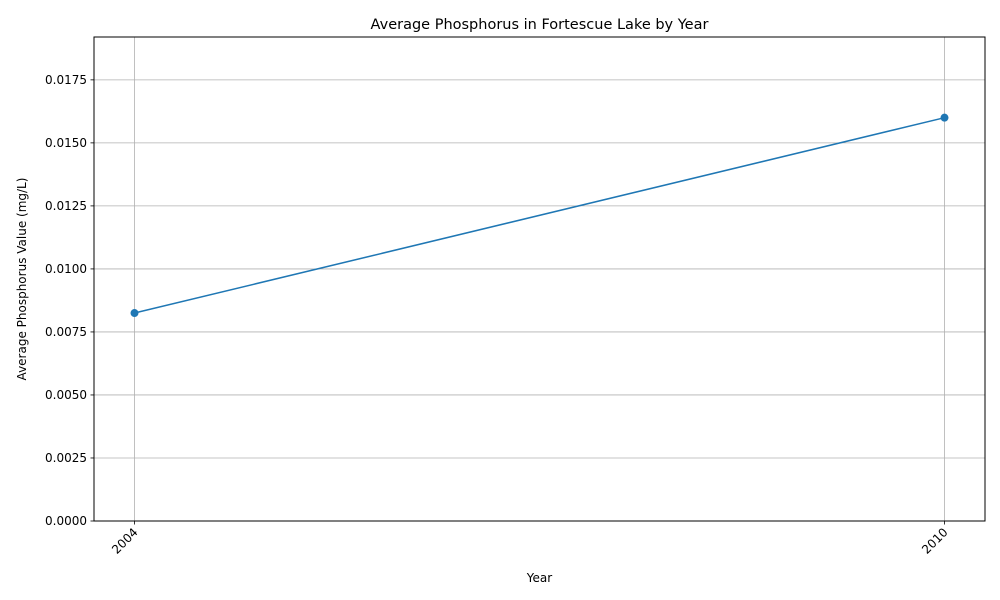  I want to click on y-tick-label: 0.0050, so click(66, 395).